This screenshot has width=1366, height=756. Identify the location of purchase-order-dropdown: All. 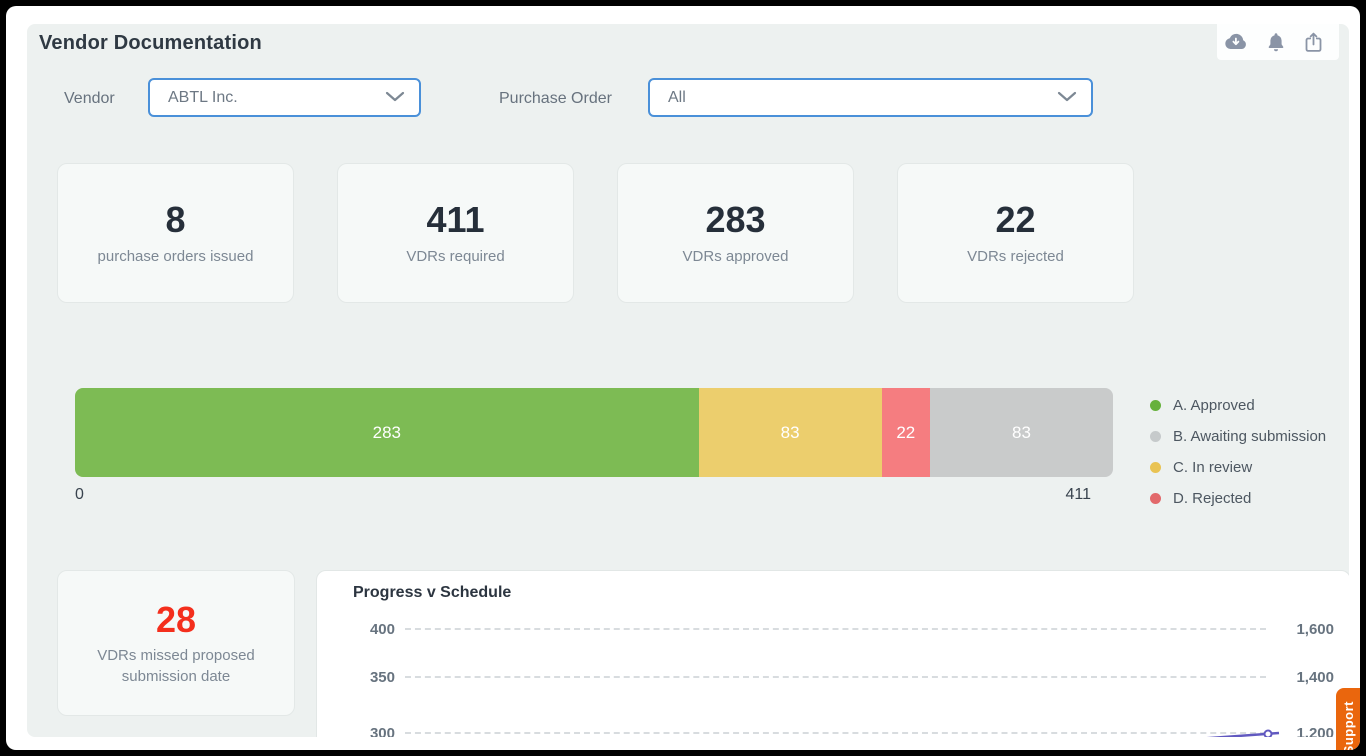
(870, 97).